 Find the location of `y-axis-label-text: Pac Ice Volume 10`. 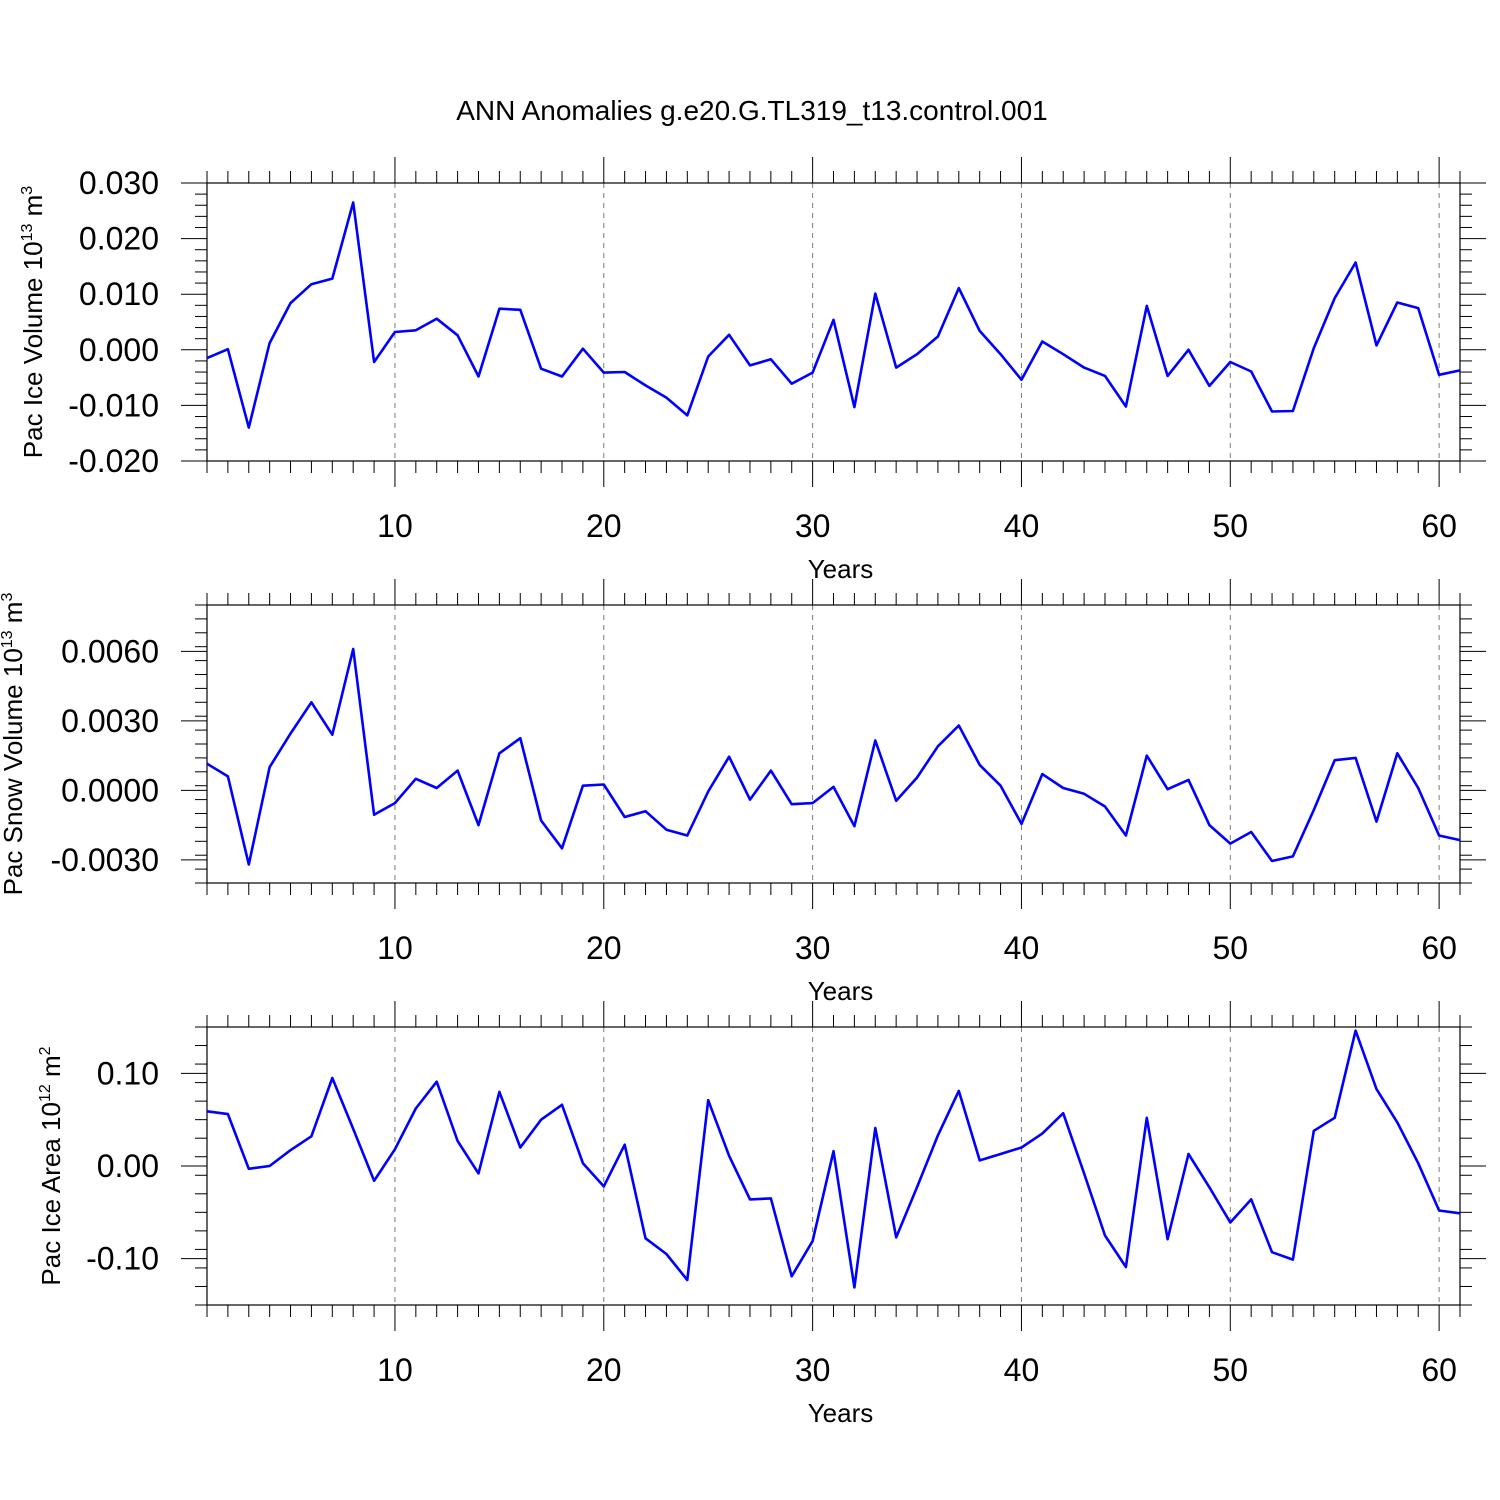

y-axis-label-text: Pac Ice Volume 10 is located at coordinates (33, 349).